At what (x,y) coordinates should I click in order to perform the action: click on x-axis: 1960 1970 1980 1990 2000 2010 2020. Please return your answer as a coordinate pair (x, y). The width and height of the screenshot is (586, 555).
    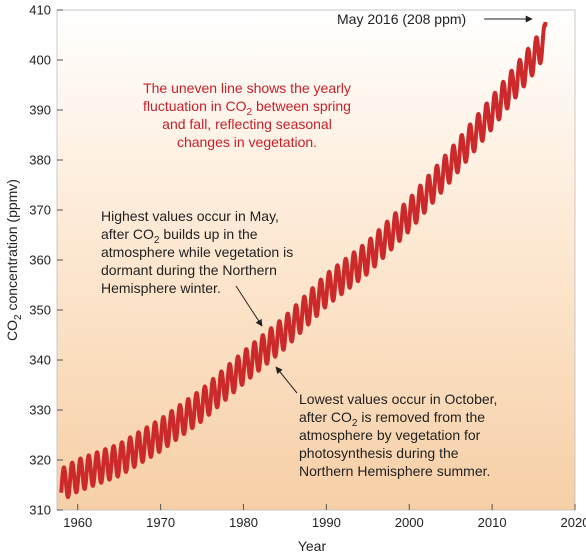
    Looking at the image, I should click on (324, 517).